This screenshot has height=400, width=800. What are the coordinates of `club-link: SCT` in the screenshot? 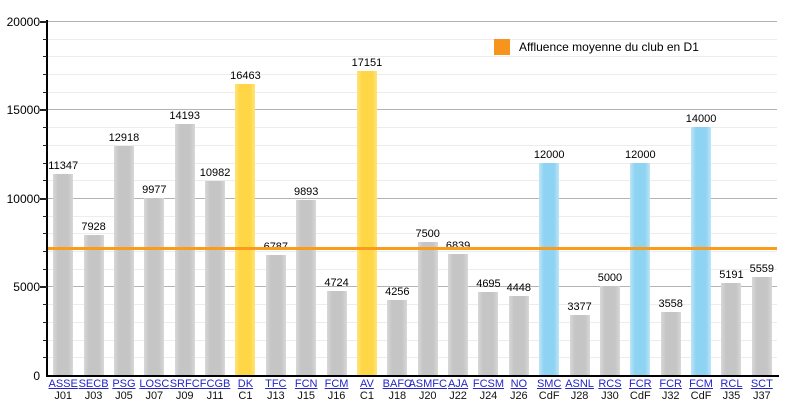 It's located at (761, 384).